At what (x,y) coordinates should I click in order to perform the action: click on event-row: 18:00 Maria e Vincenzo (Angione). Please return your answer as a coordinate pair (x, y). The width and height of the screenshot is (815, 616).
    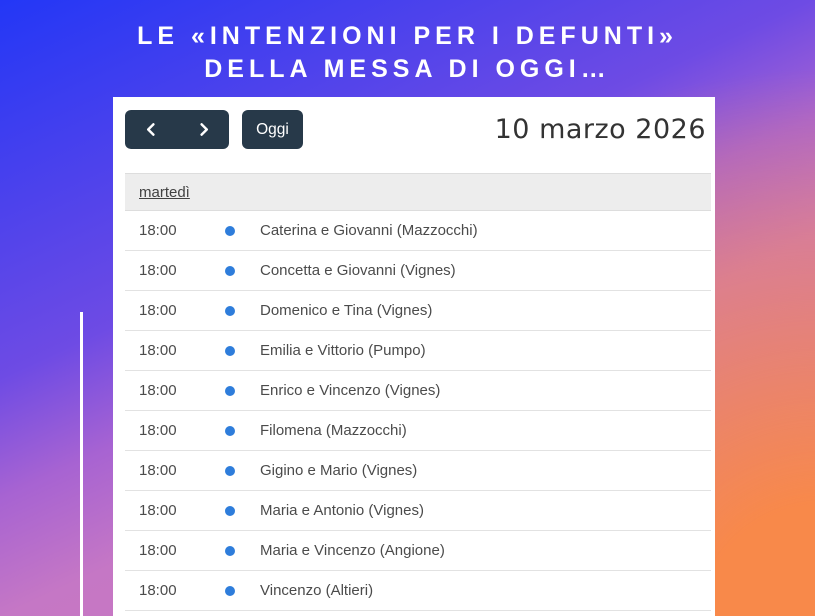
    Looking at the image, I should click on (418, 551).